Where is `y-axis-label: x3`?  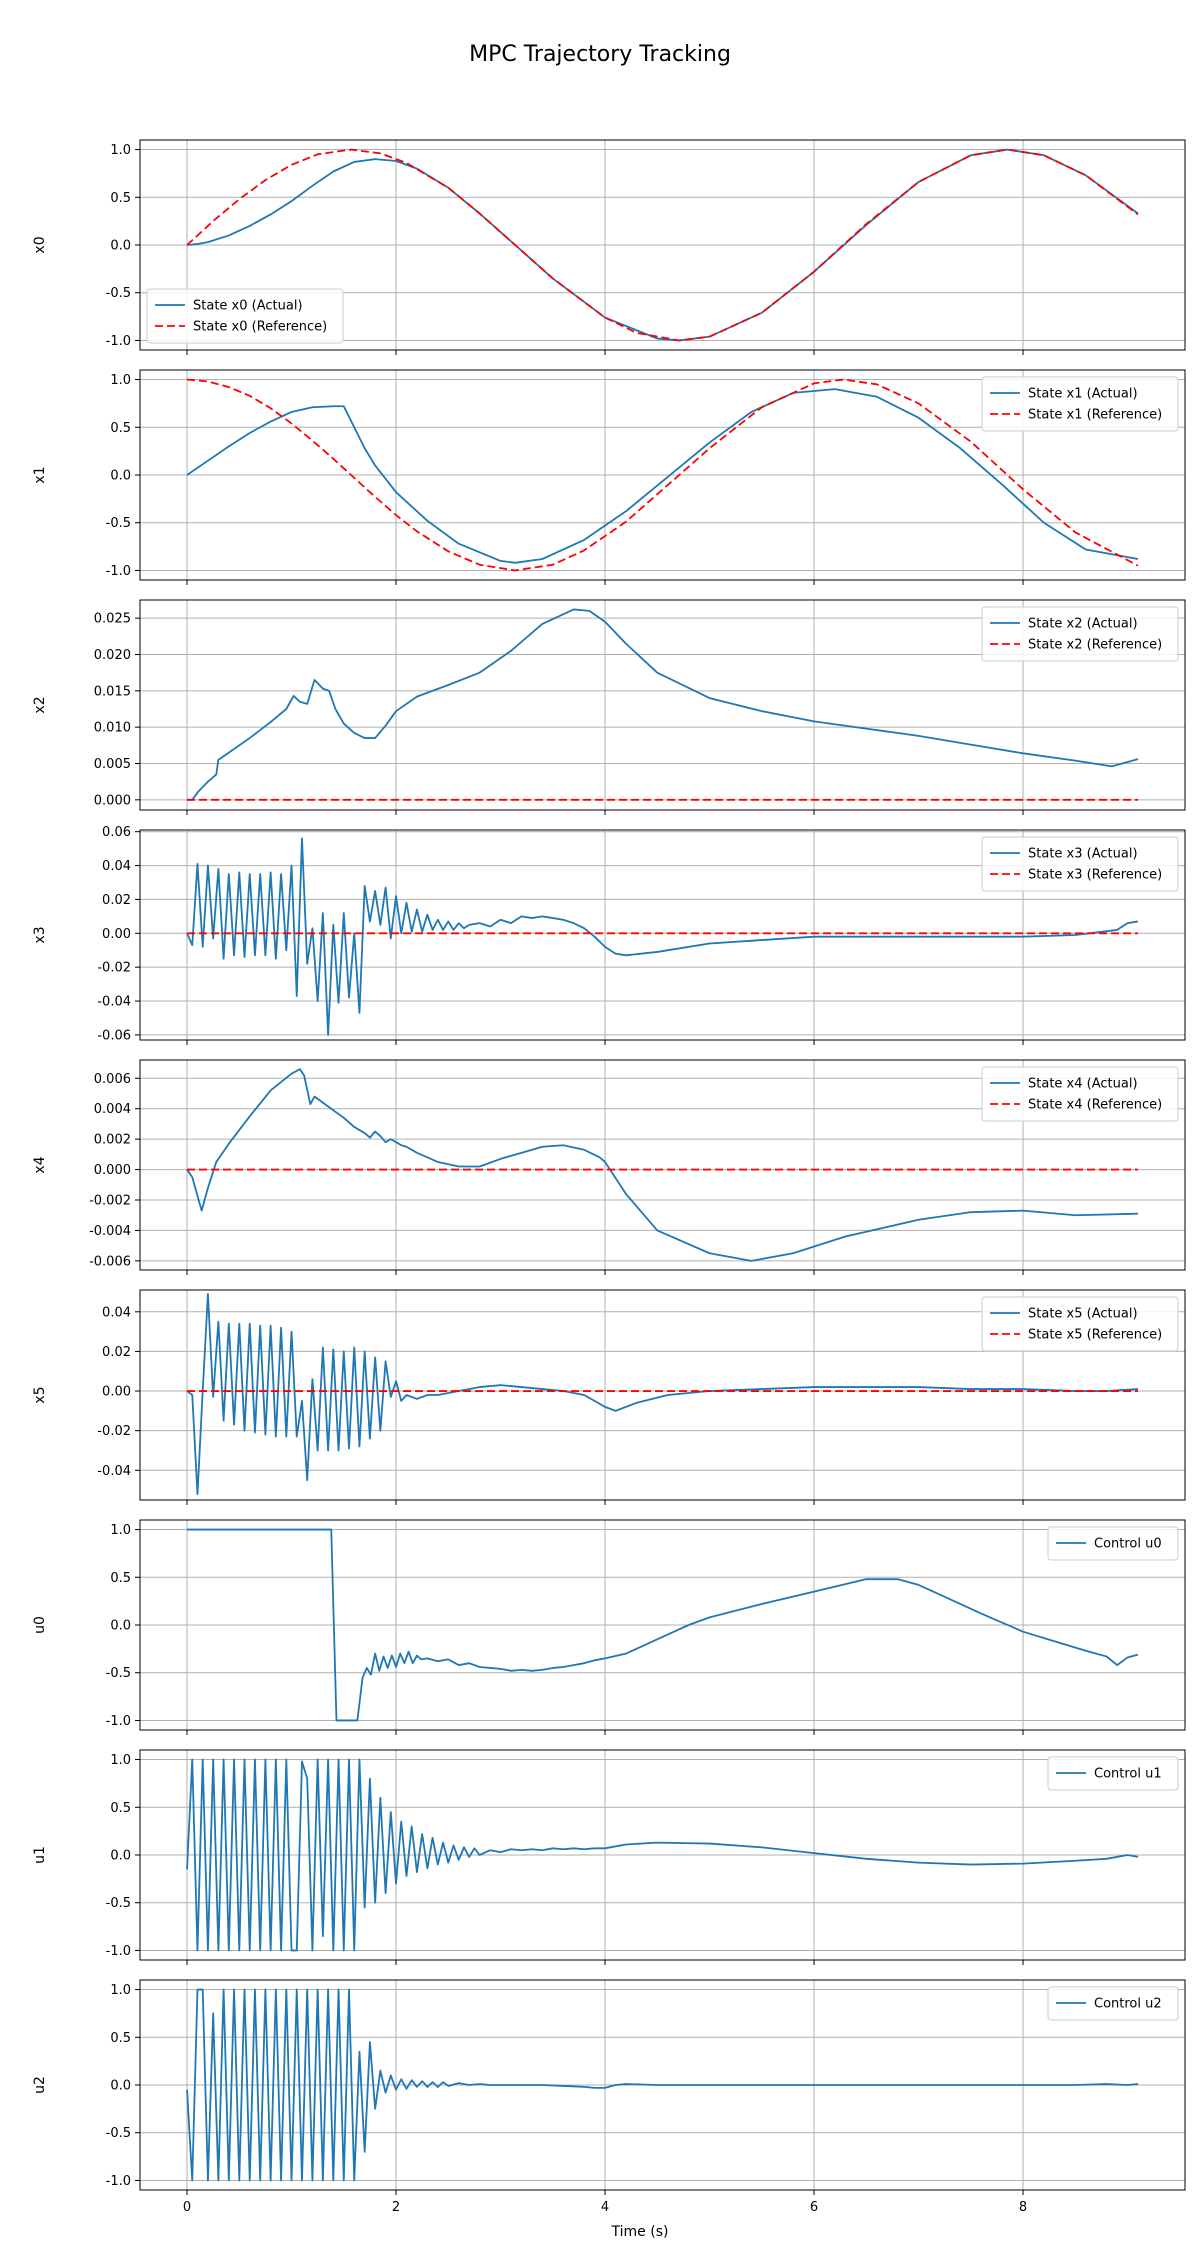 y-axis-label: x3 is located at coordinates (40, 934).